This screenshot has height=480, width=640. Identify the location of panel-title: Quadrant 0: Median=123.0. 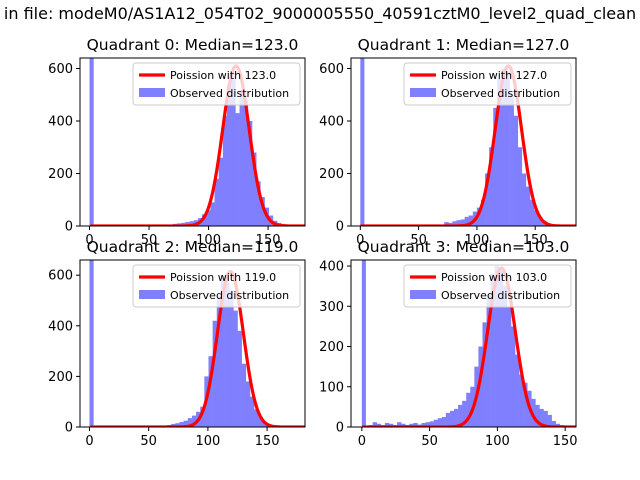
(193, 45).